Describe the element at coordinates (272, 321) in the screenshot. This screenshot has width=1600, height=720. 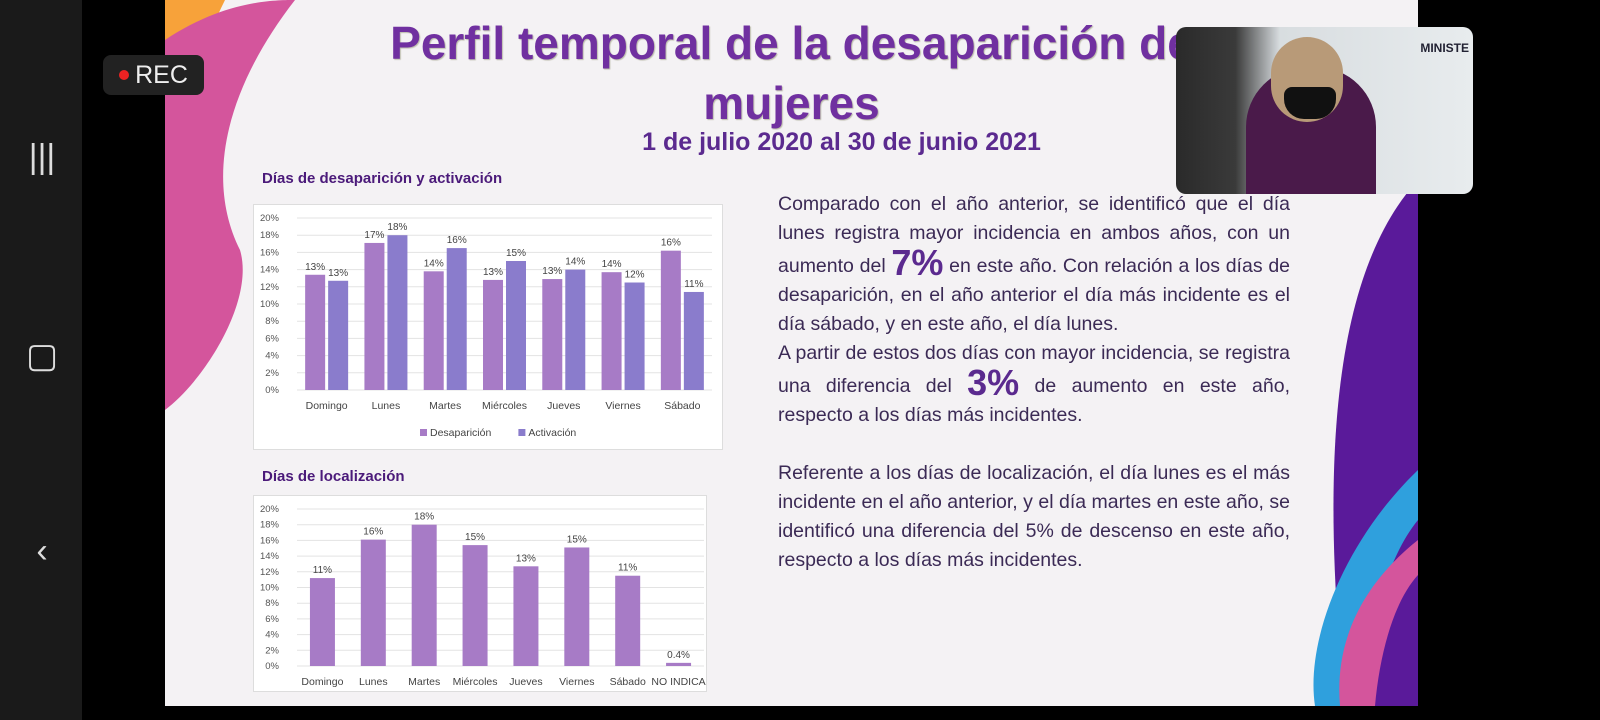
I see `y-tick-label: 8%` at that location.